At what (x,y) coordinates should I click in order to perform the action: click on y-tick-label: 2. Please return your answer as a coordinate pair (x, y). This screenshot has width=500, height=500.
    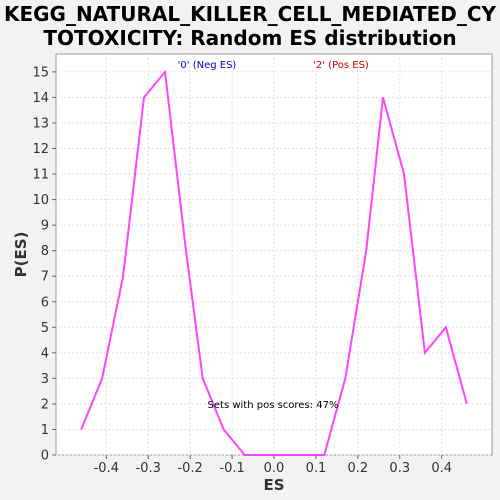
    Looking at the image, I should click on (45, 404).